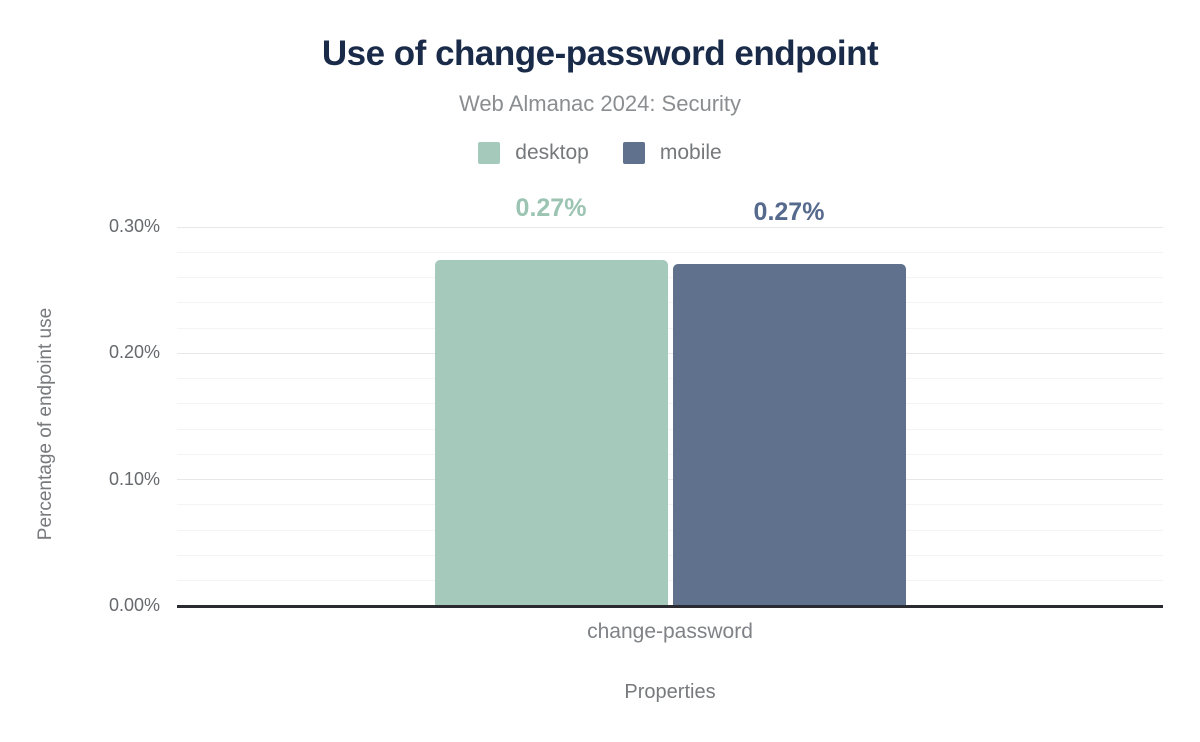  What do you see at coordinates (110, 415) in the screenshot?
I see `y-axis-labels: 0.30% 0.20% 0.10% 0.00%` at bounding box center [110, 415].